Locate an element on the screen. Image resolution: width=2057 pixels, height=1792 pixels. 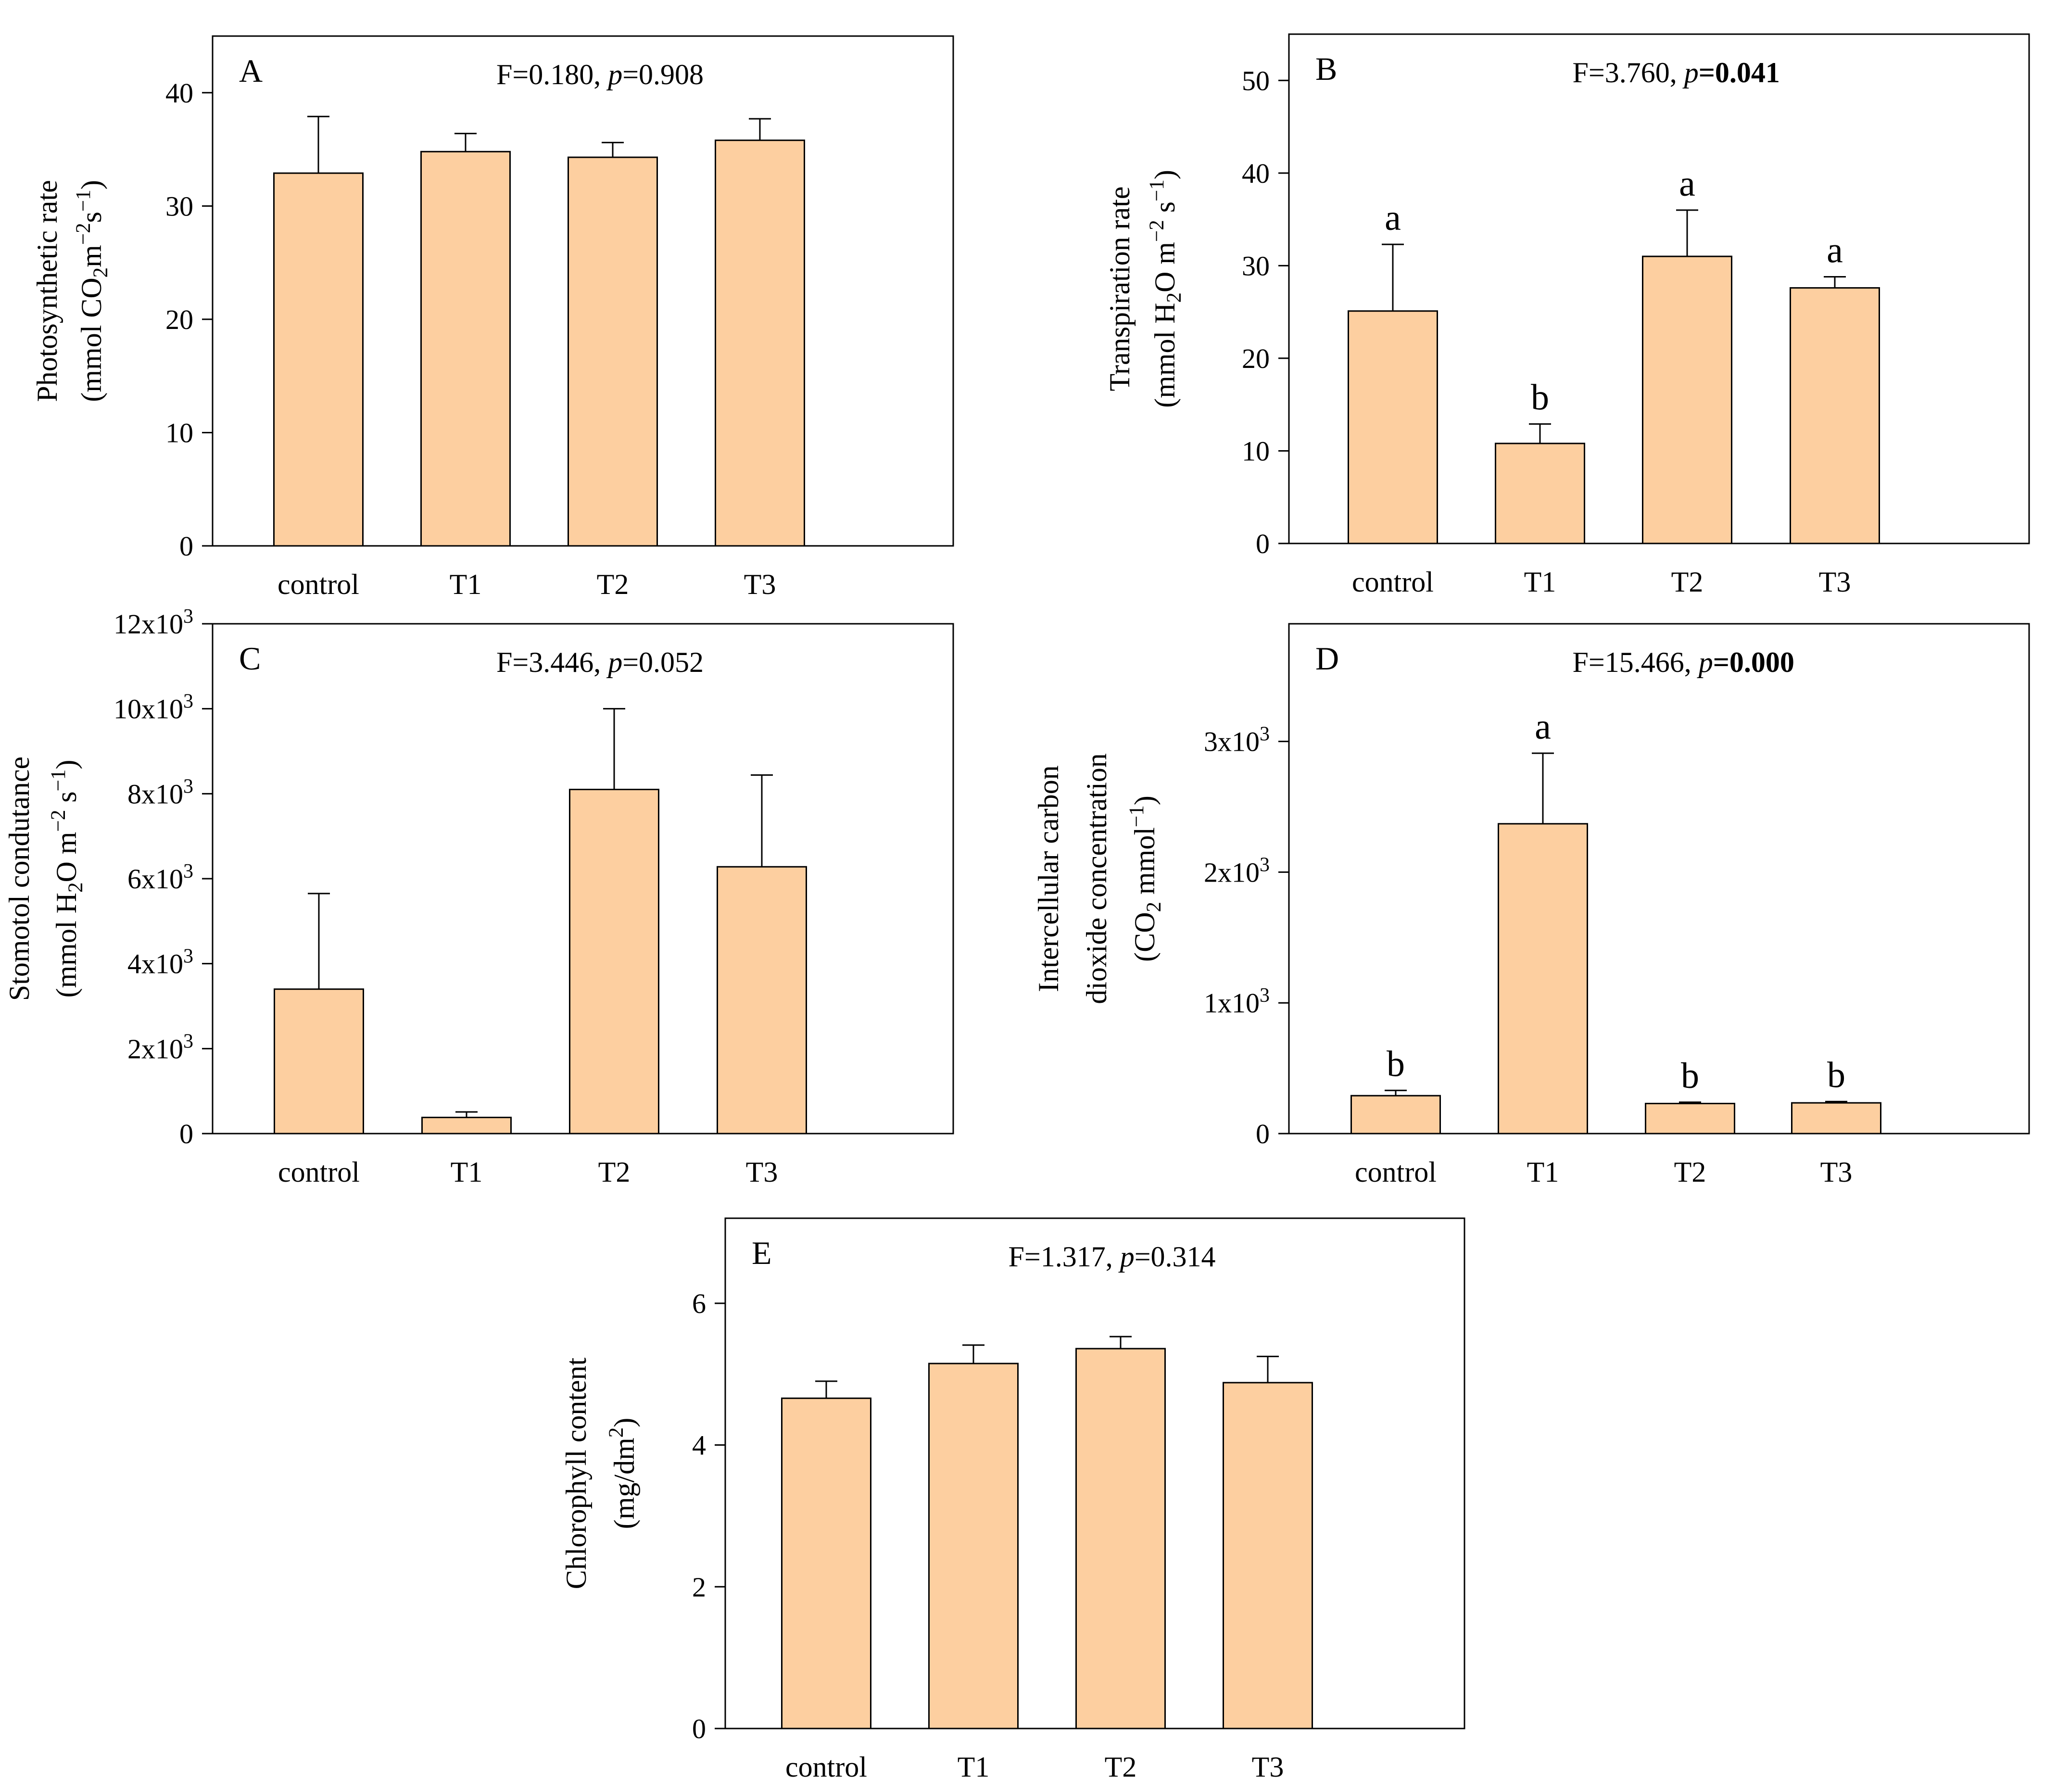
y-tick-label: 6x103​ is located at coordinates (160, 878).